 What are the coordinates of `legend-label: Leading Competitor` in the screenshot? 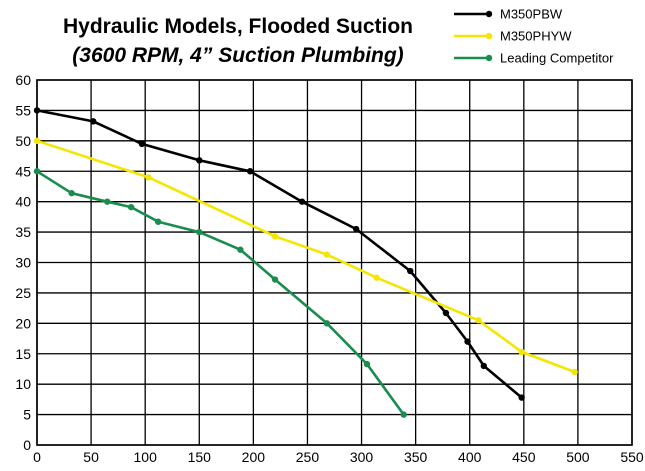 It's located at (557, 58).